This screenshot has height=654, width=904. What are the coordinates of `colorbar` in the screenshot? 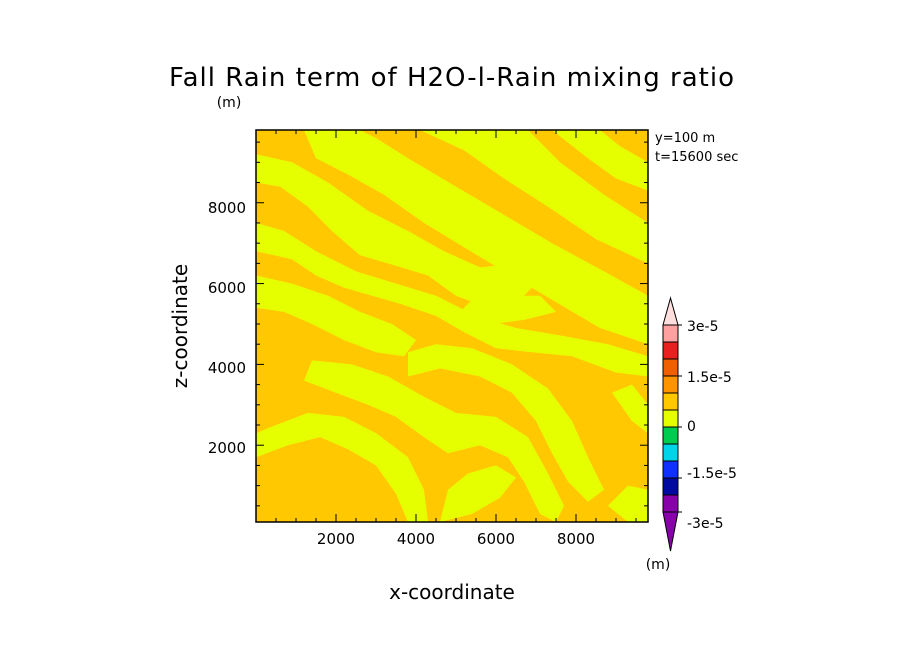 It's located at (672, 424).